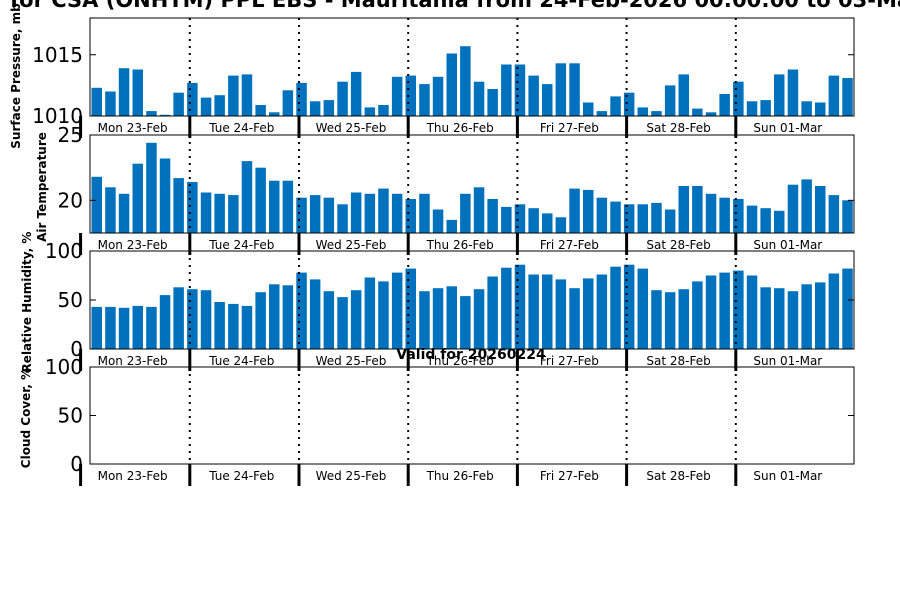 Image resolution: width=900 pixels, height=600 pixels. Describe the element at coordinates (133, 476) in the screenshot. I see `x-tick-label: Mon 23-Feb` at that location.